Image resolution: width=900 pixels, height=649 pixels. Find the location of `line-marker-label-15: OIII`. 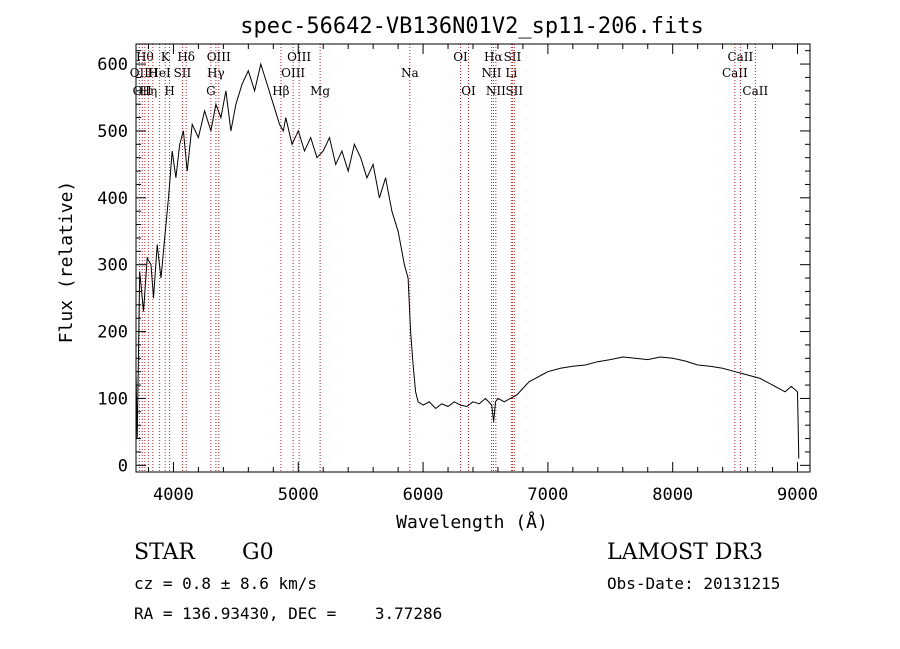

line-marker-label-15: OIII is located at coordinates (299, 57).